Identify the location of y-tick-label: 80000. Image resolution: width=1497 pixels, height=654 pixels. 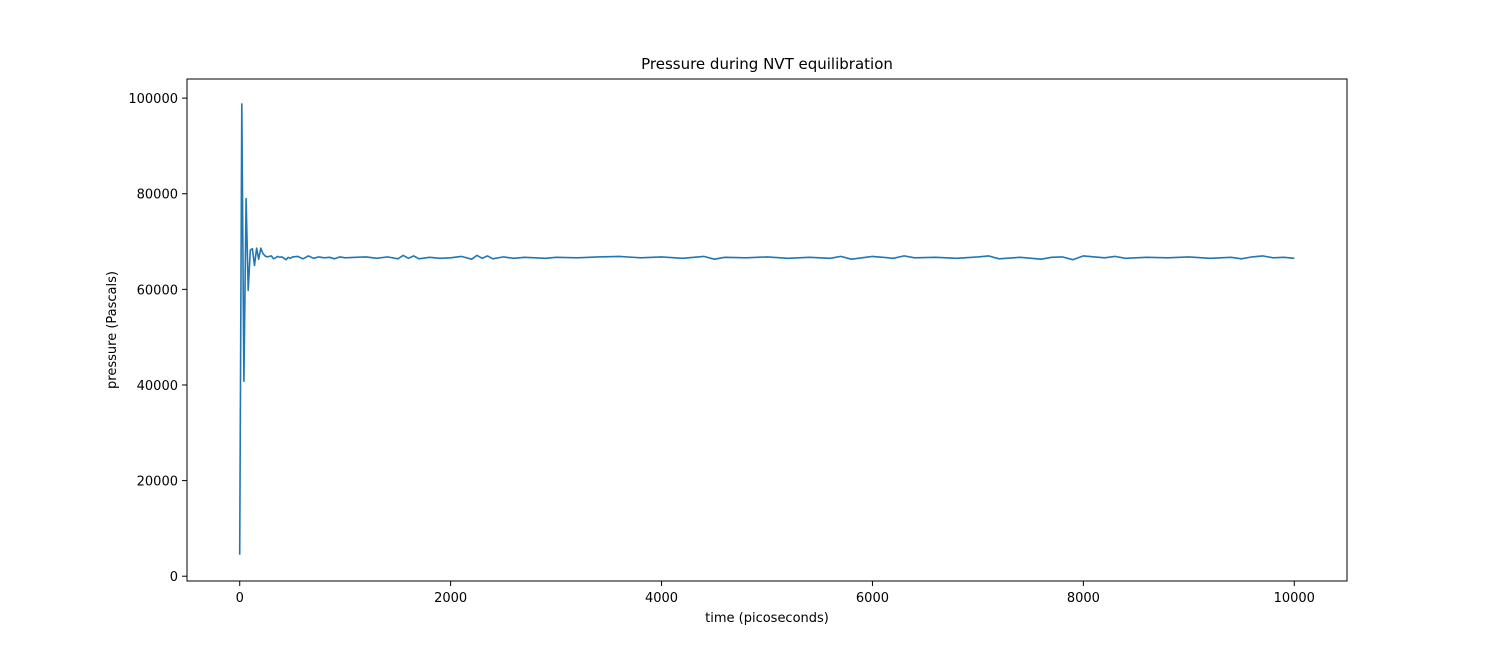
(157, 195).